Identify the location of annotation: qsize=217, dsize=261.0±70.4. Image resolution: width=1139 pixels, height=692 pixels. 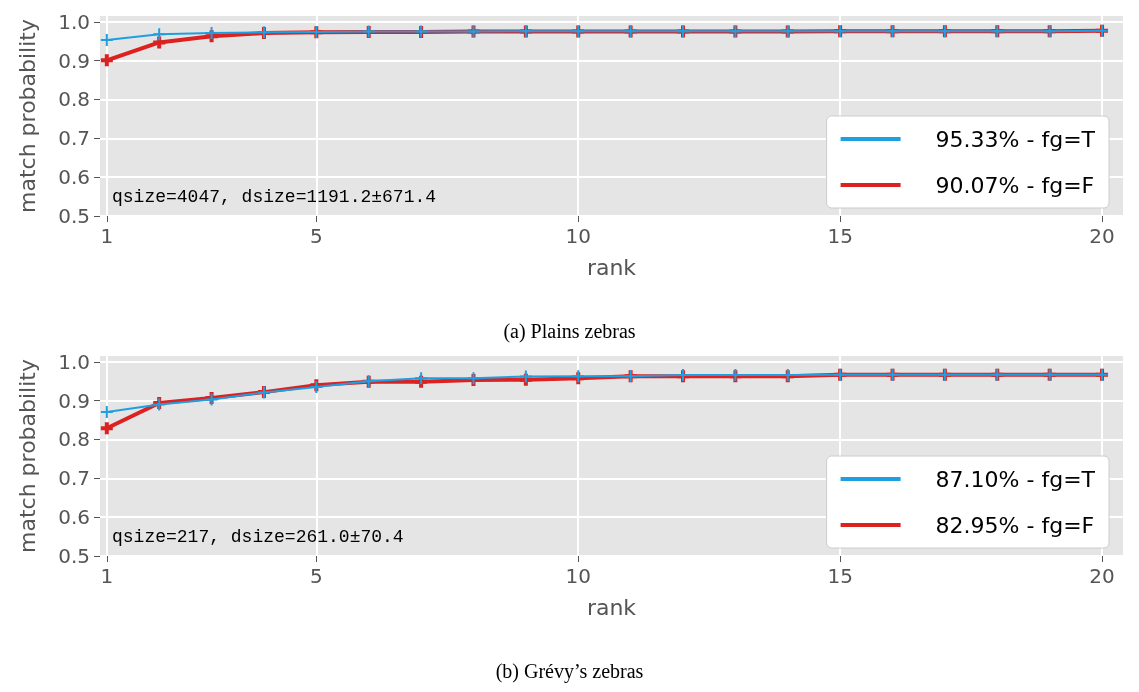
(258, 537).